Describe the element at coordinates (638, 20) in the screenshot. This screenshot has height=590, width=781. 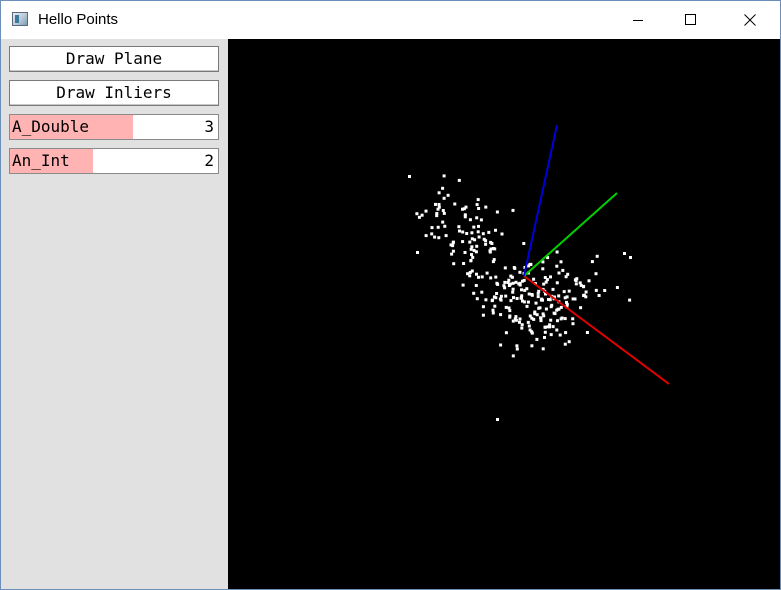
I see `minimize-button` at that location.